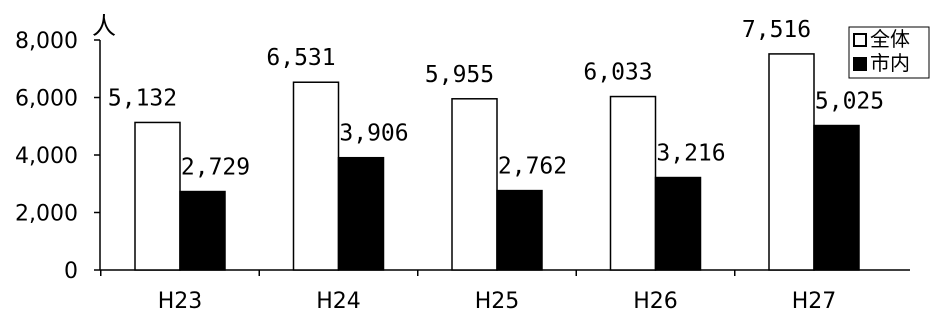 The height and width of the screenshot is (320, 930). What do you see at coordinates (890, 39) in the screenshot?
I see `legend-label: 全体` at bounding box center [890, 39].